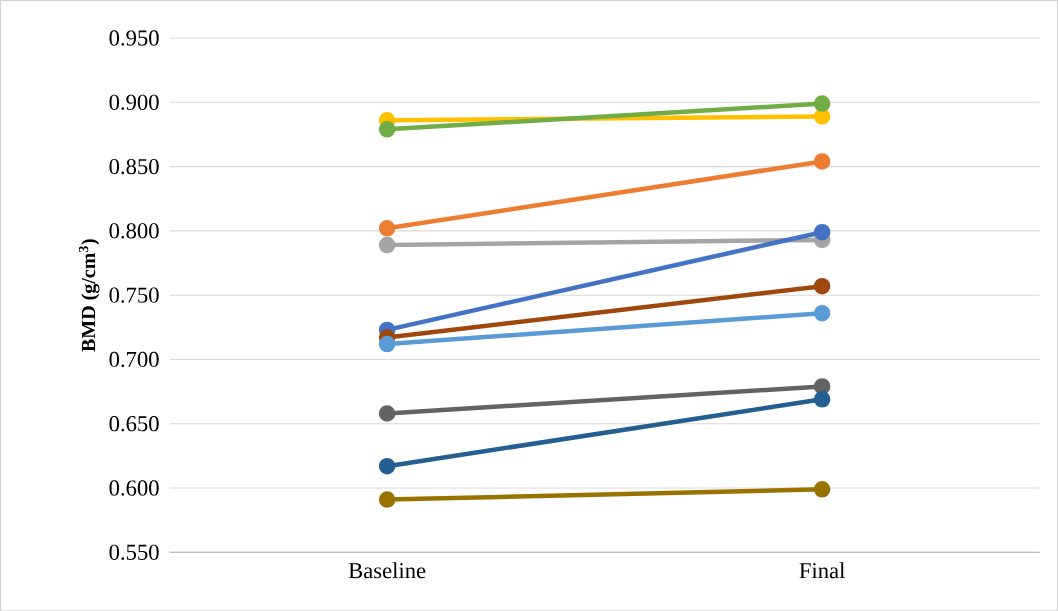 The height and width of the screenshot is (611, 1058). What do you see at coordinates (89, 295) in the screenshot?
I see `y-axis-title: BMD (g/cm$^{3}$)` at bounding box center [89, 295].